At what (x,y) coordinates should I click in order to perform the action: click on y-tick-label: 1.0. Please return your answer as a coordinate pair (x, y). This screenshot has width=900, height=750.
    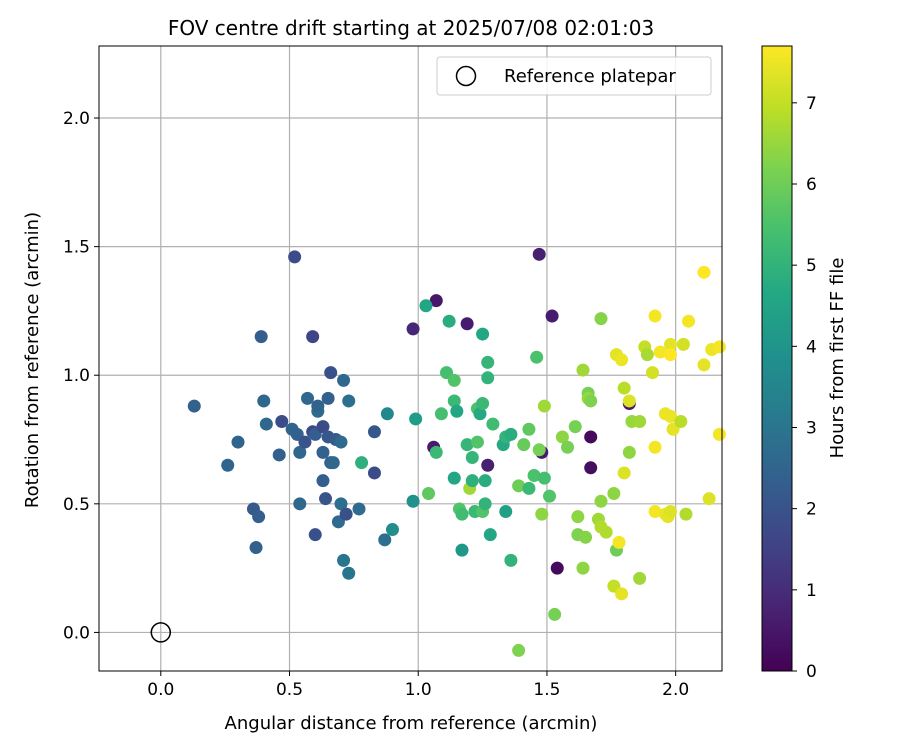
    Looking at the image, I should click on (76, 376).